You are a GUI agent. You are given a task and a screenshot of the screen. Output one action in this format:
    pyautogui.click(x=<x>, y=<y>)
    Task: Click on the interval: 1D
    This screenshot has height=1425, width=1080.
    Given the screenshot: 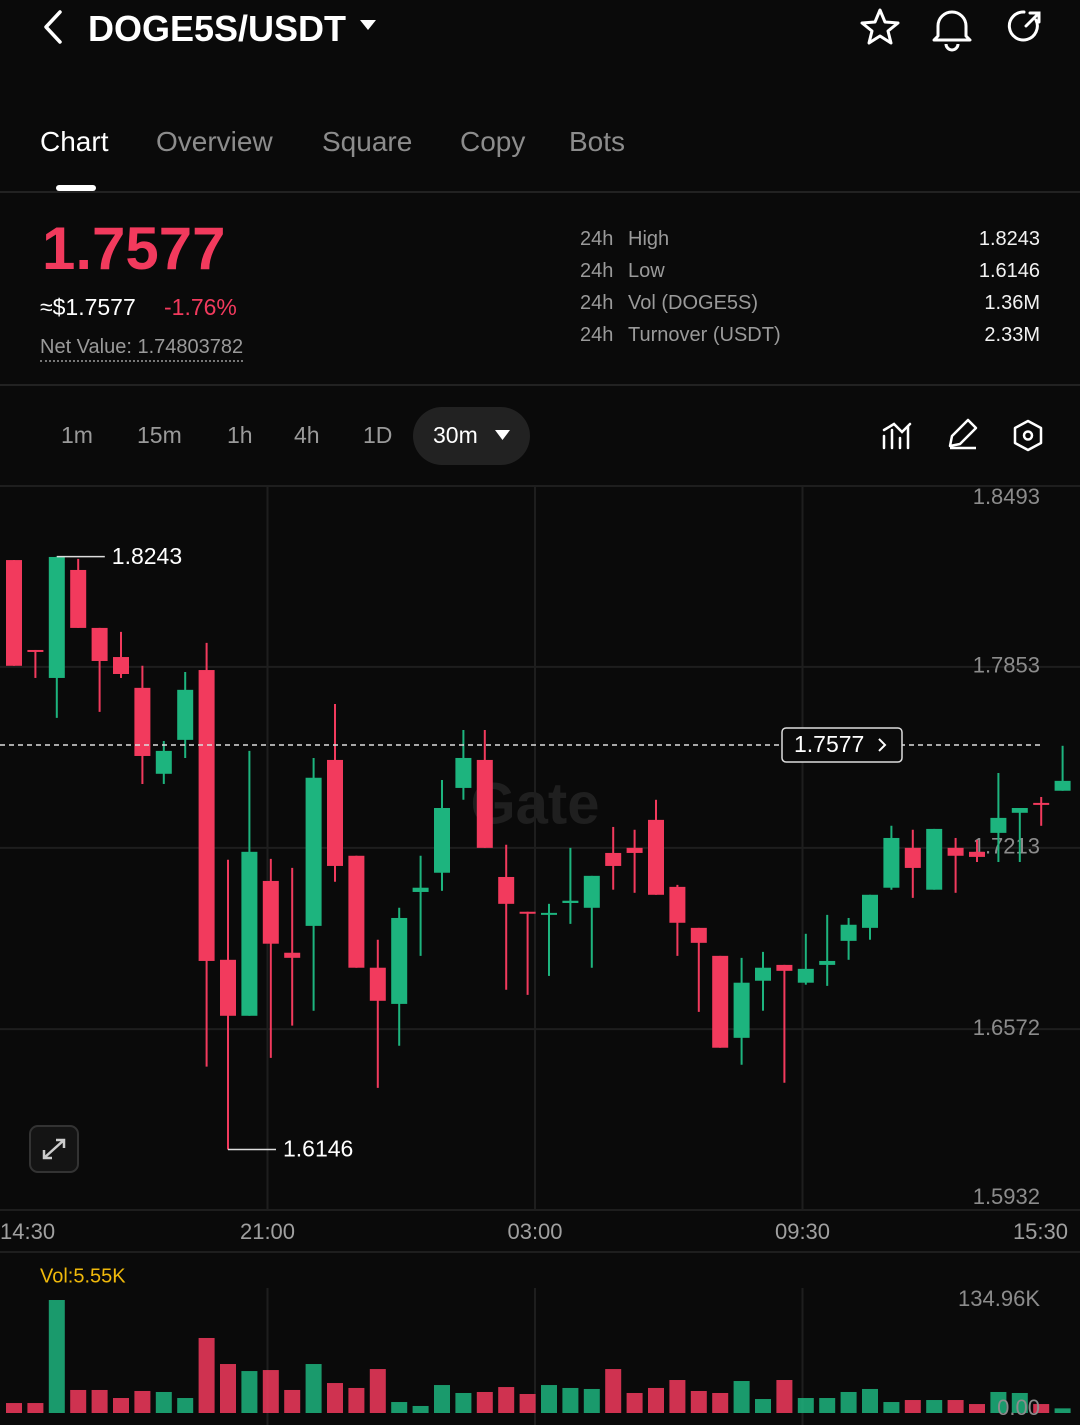 What is the action you would take?
    pyautogui.click(x=378, y=435)
    